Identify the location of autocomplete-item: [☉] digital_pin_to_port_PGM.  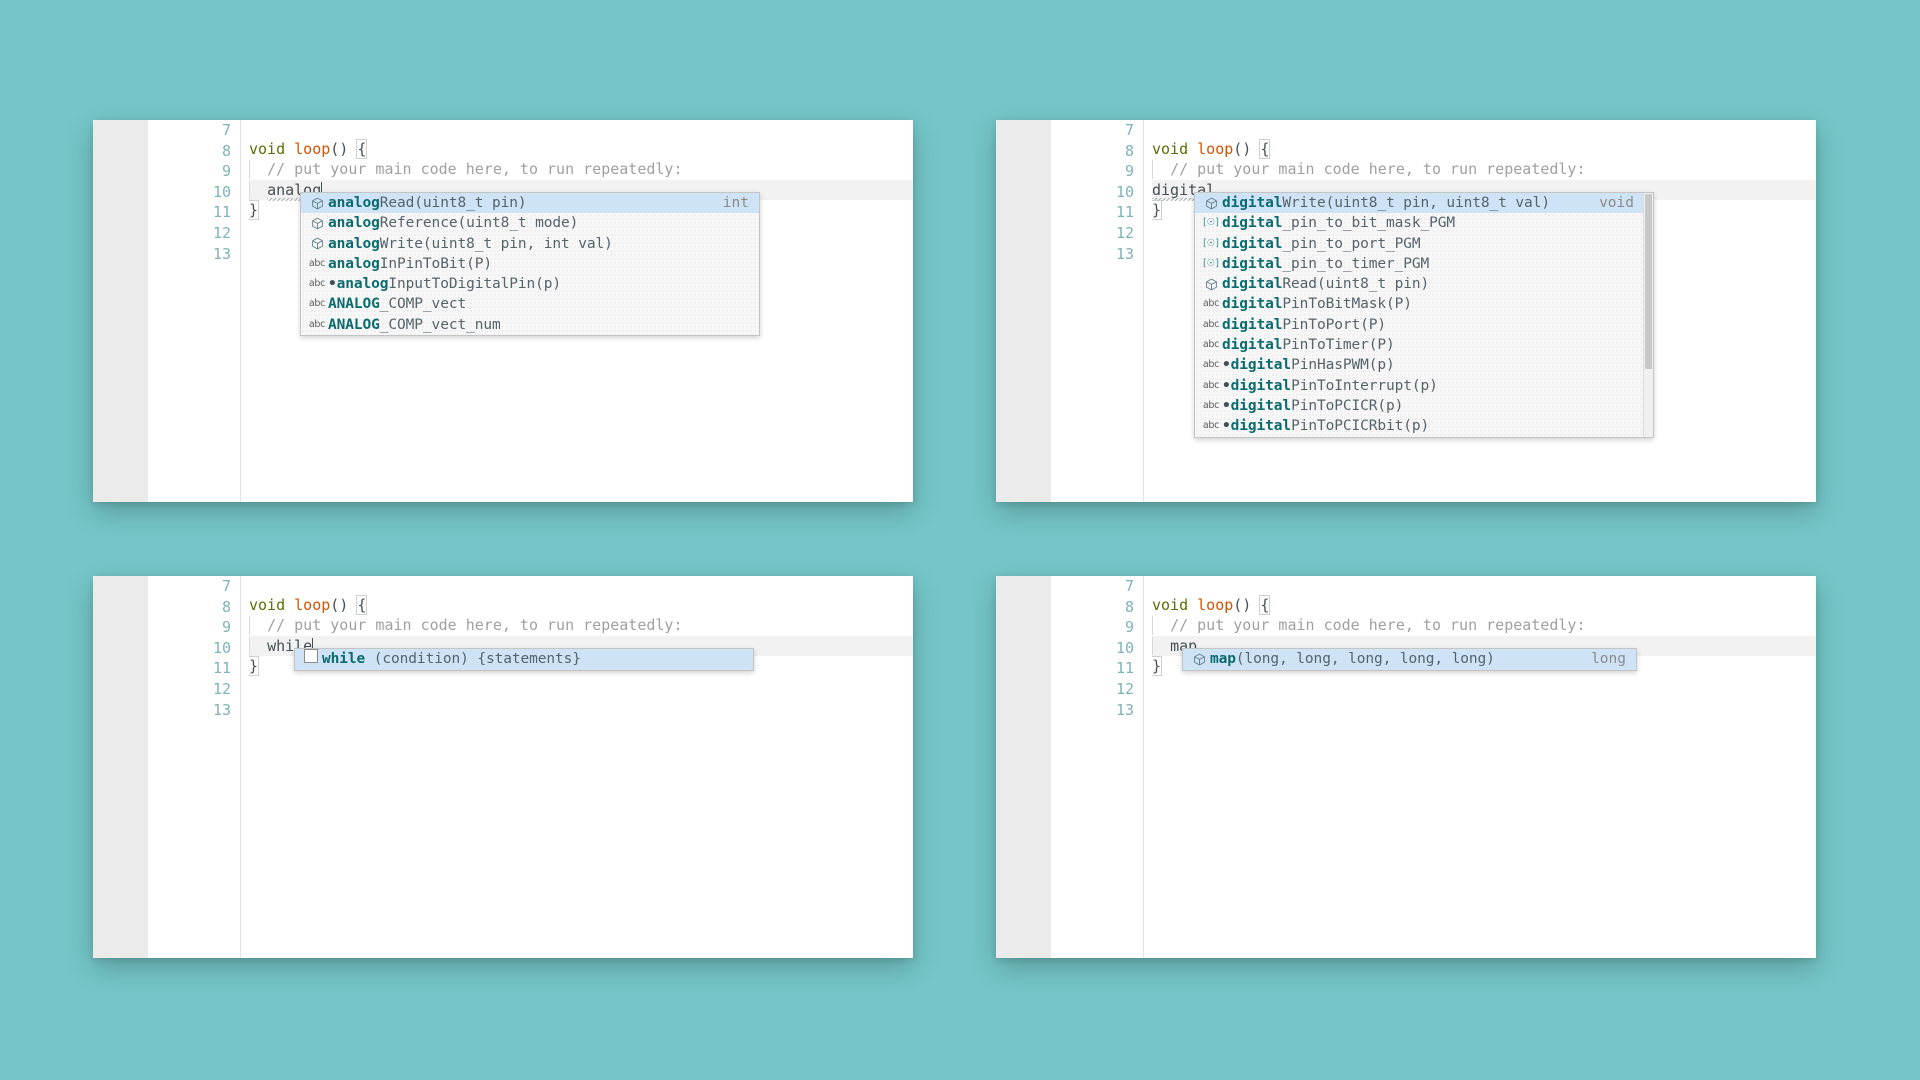
(1419, 244).